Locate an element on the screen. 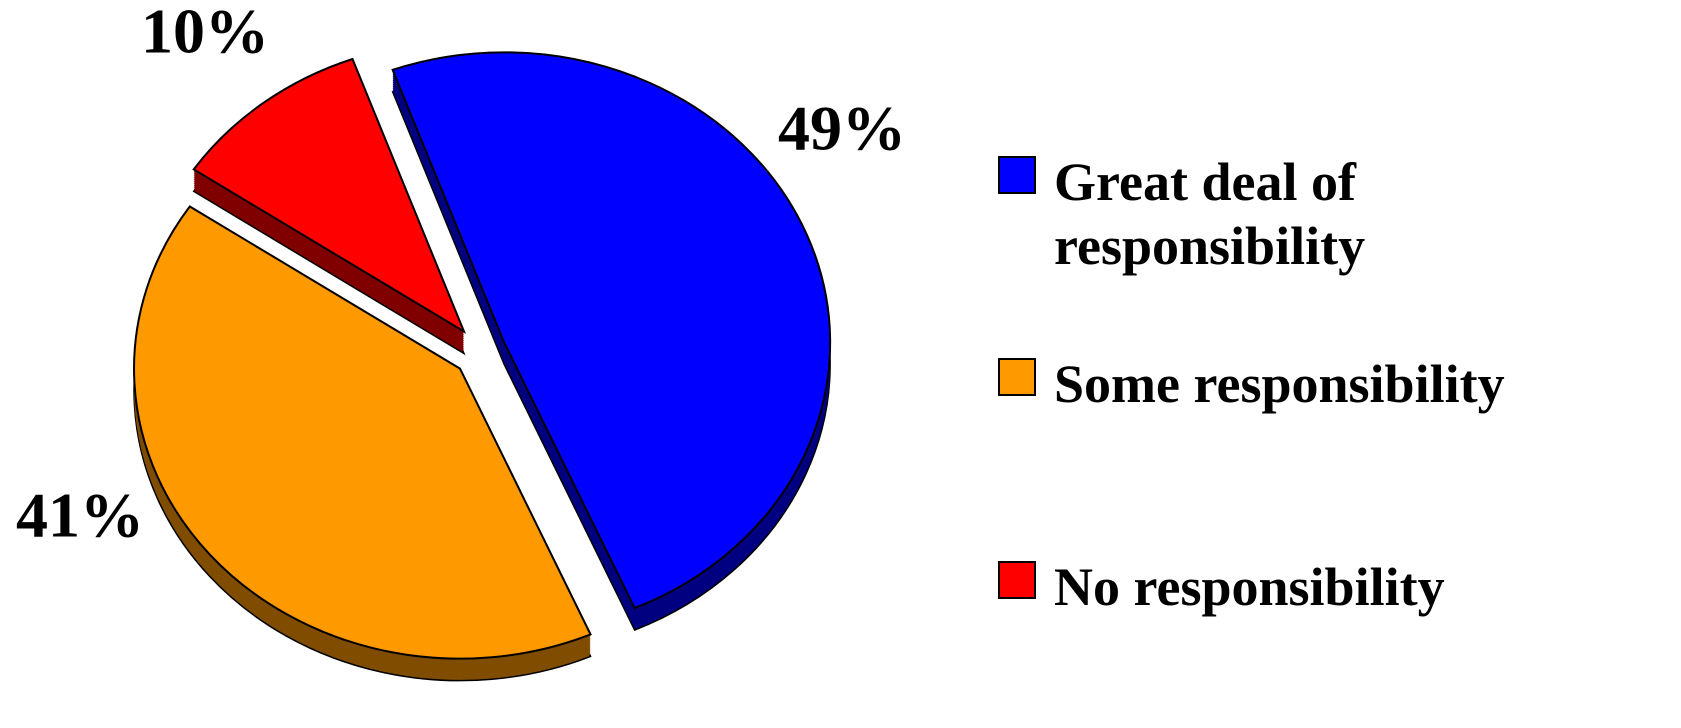  data-label: 41% is located at coordinates (80, 515).